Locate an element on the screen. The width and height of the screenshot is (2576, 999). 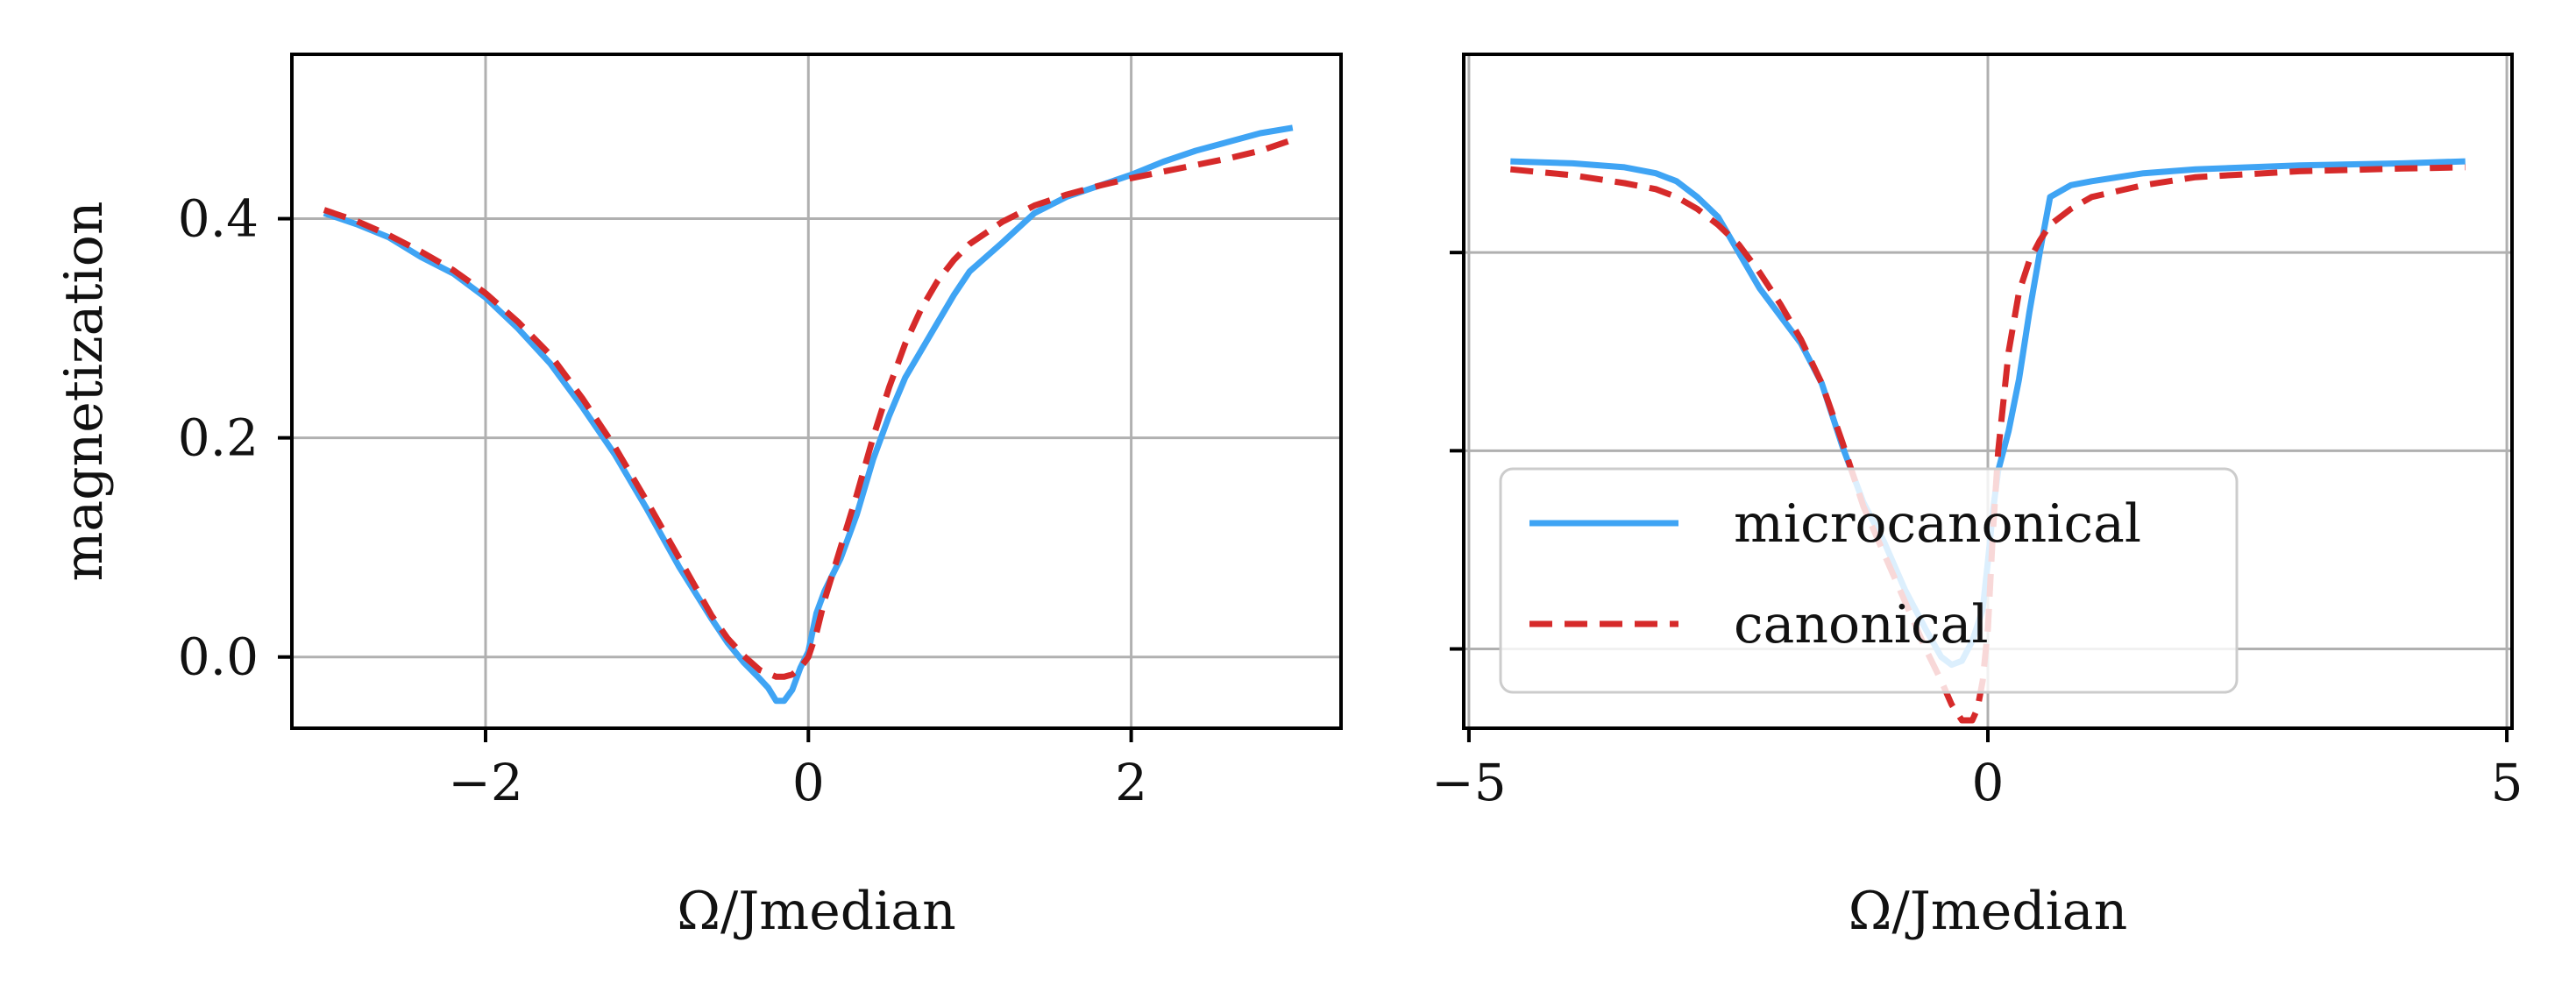
right-xtick-label-1: 0 is located at coordinates (1989, 782).